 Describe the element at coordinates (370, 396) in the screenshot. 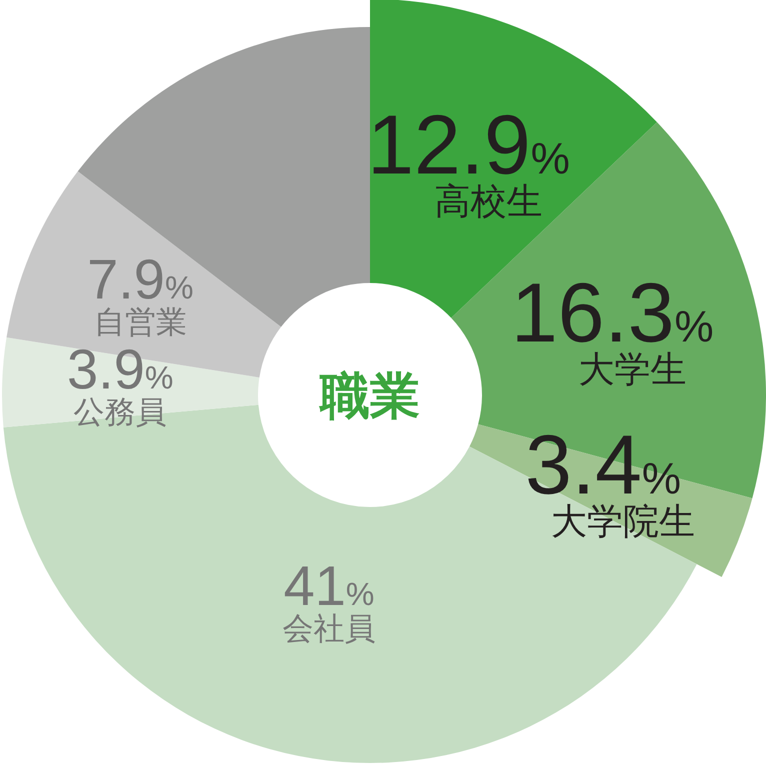

I see `title: 職業` at that location.